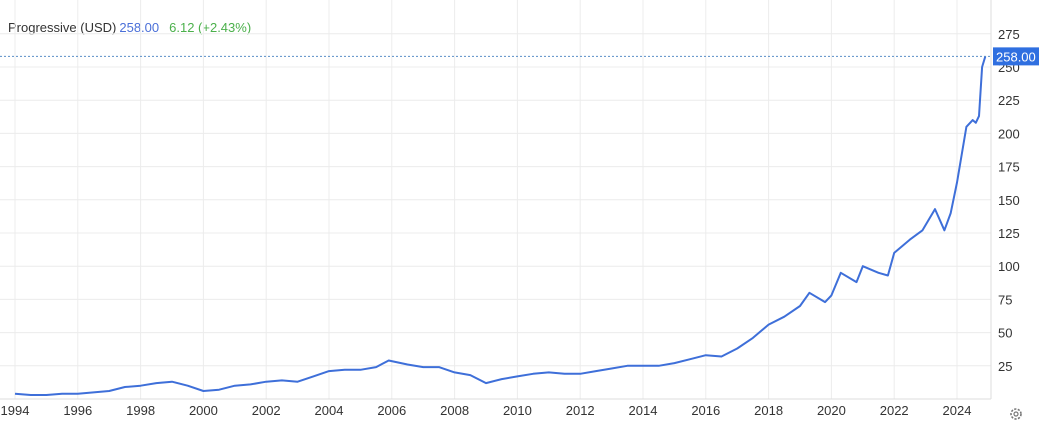  I want to click on y-tick-label: 225, so click(1009, 100).